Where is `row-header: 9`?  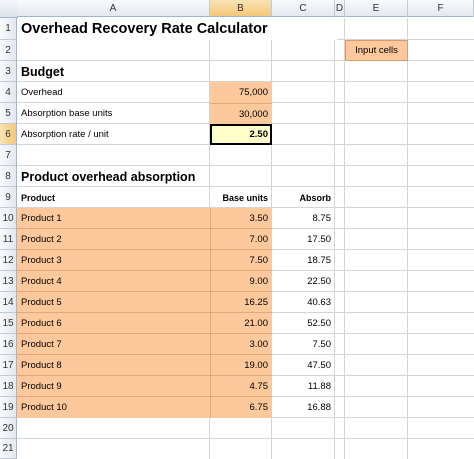 row-header: 9 is located at coordinates (8, 197).